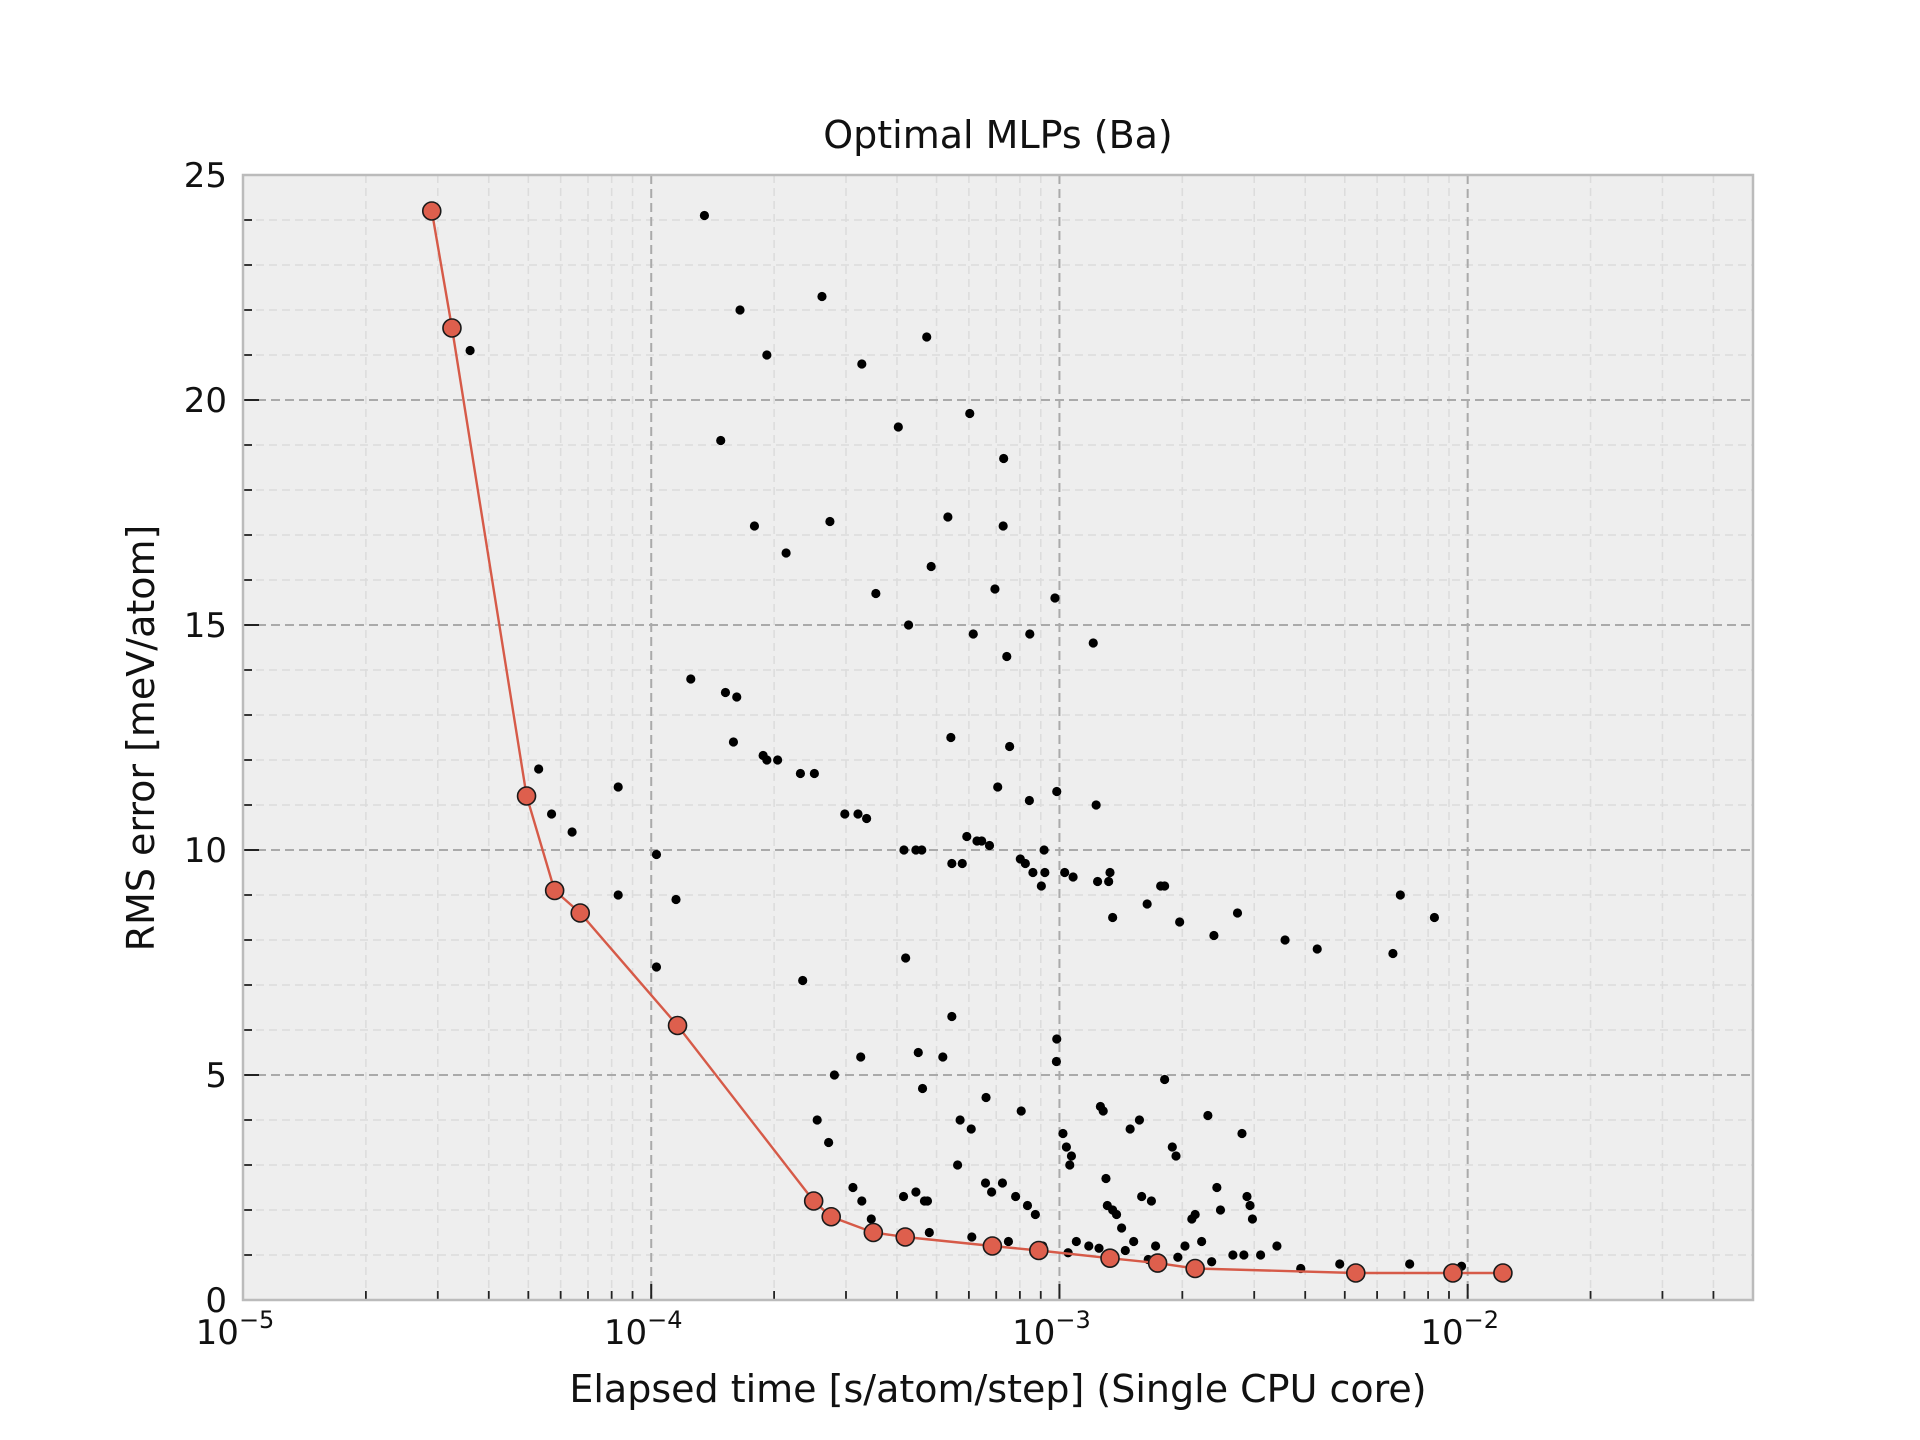 Image resolution: width=1920 pixels, height=1440 pixels. Describe the element at coordinates (847, 1329) in the screenshot. I see `x-tick-labels: 10⁻⁵ 10⁻⁴ 10⁻³ 10⁻²` at that location.